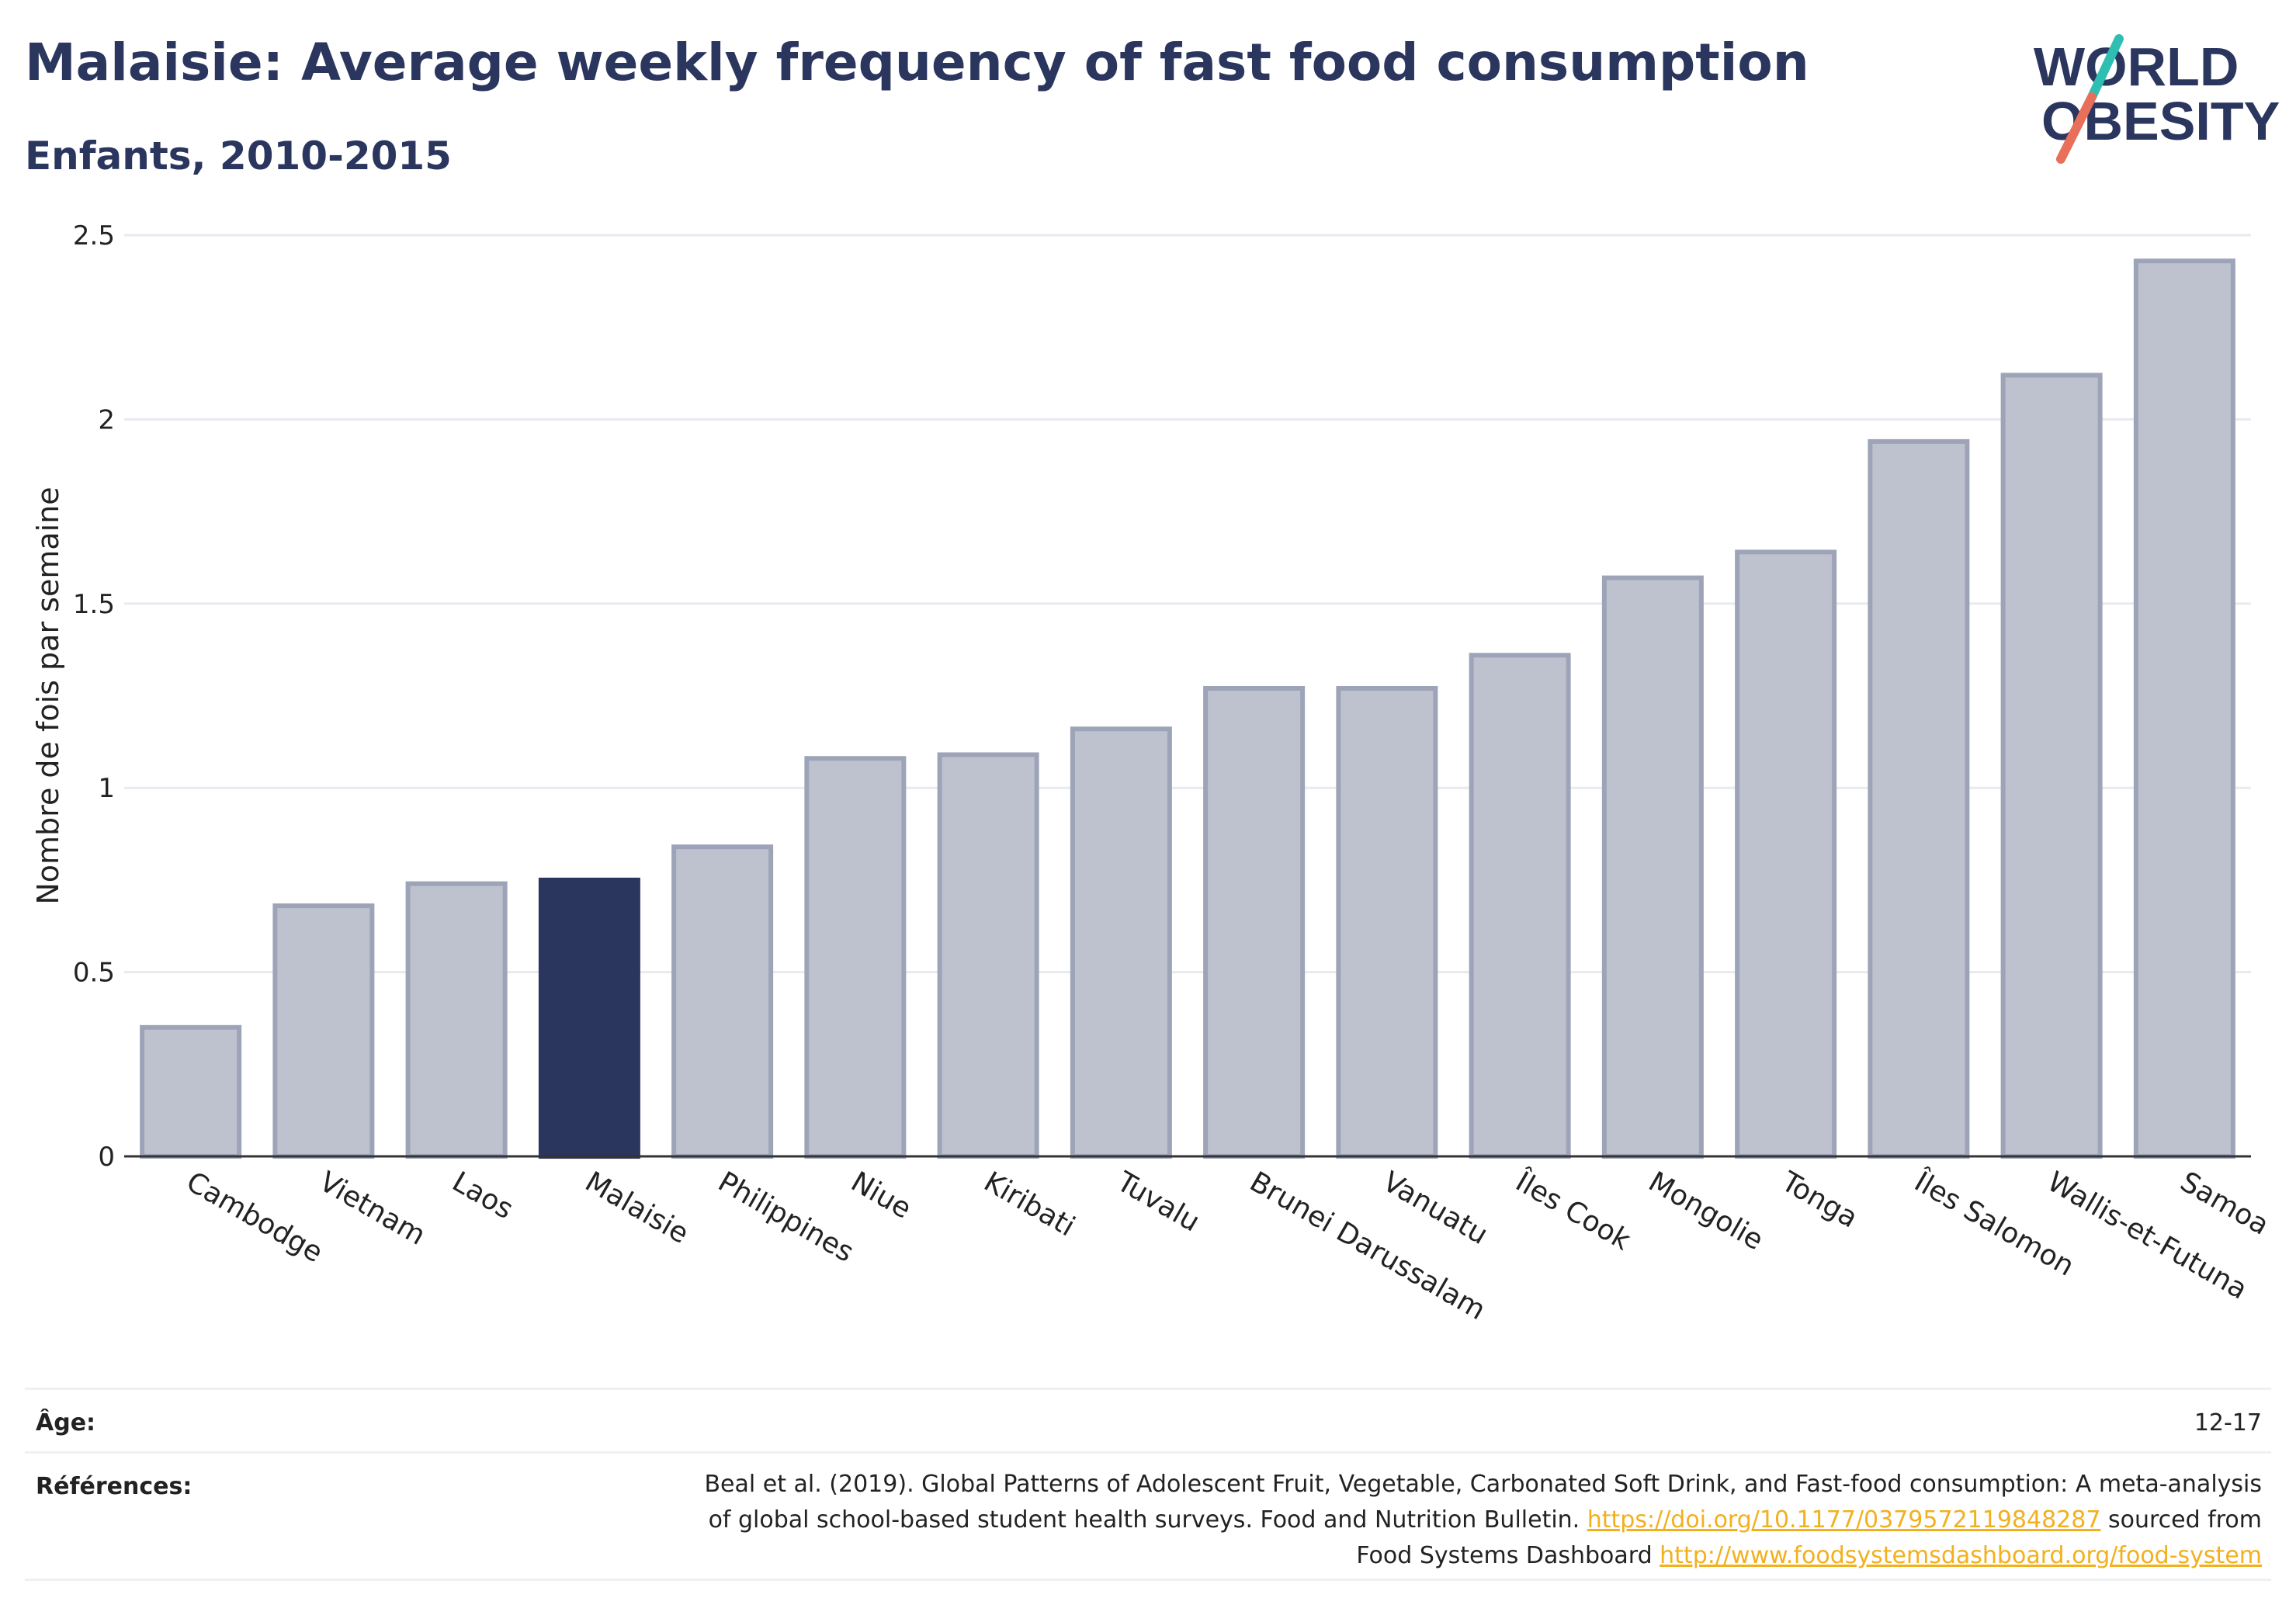 This screenshot has width=2296, height=1622. I want to click on x-tick-label: Laos, so click(483, 1195).